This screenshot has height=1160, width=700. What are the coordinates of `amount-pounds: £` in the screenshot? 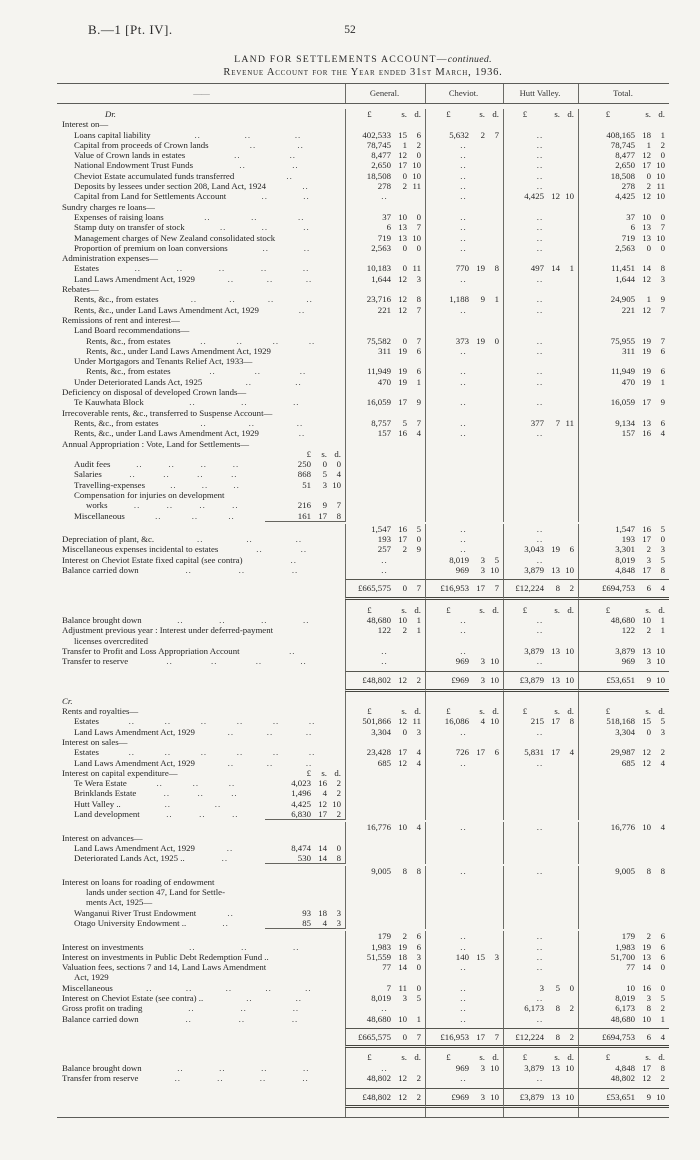 It's located at (308, 453).